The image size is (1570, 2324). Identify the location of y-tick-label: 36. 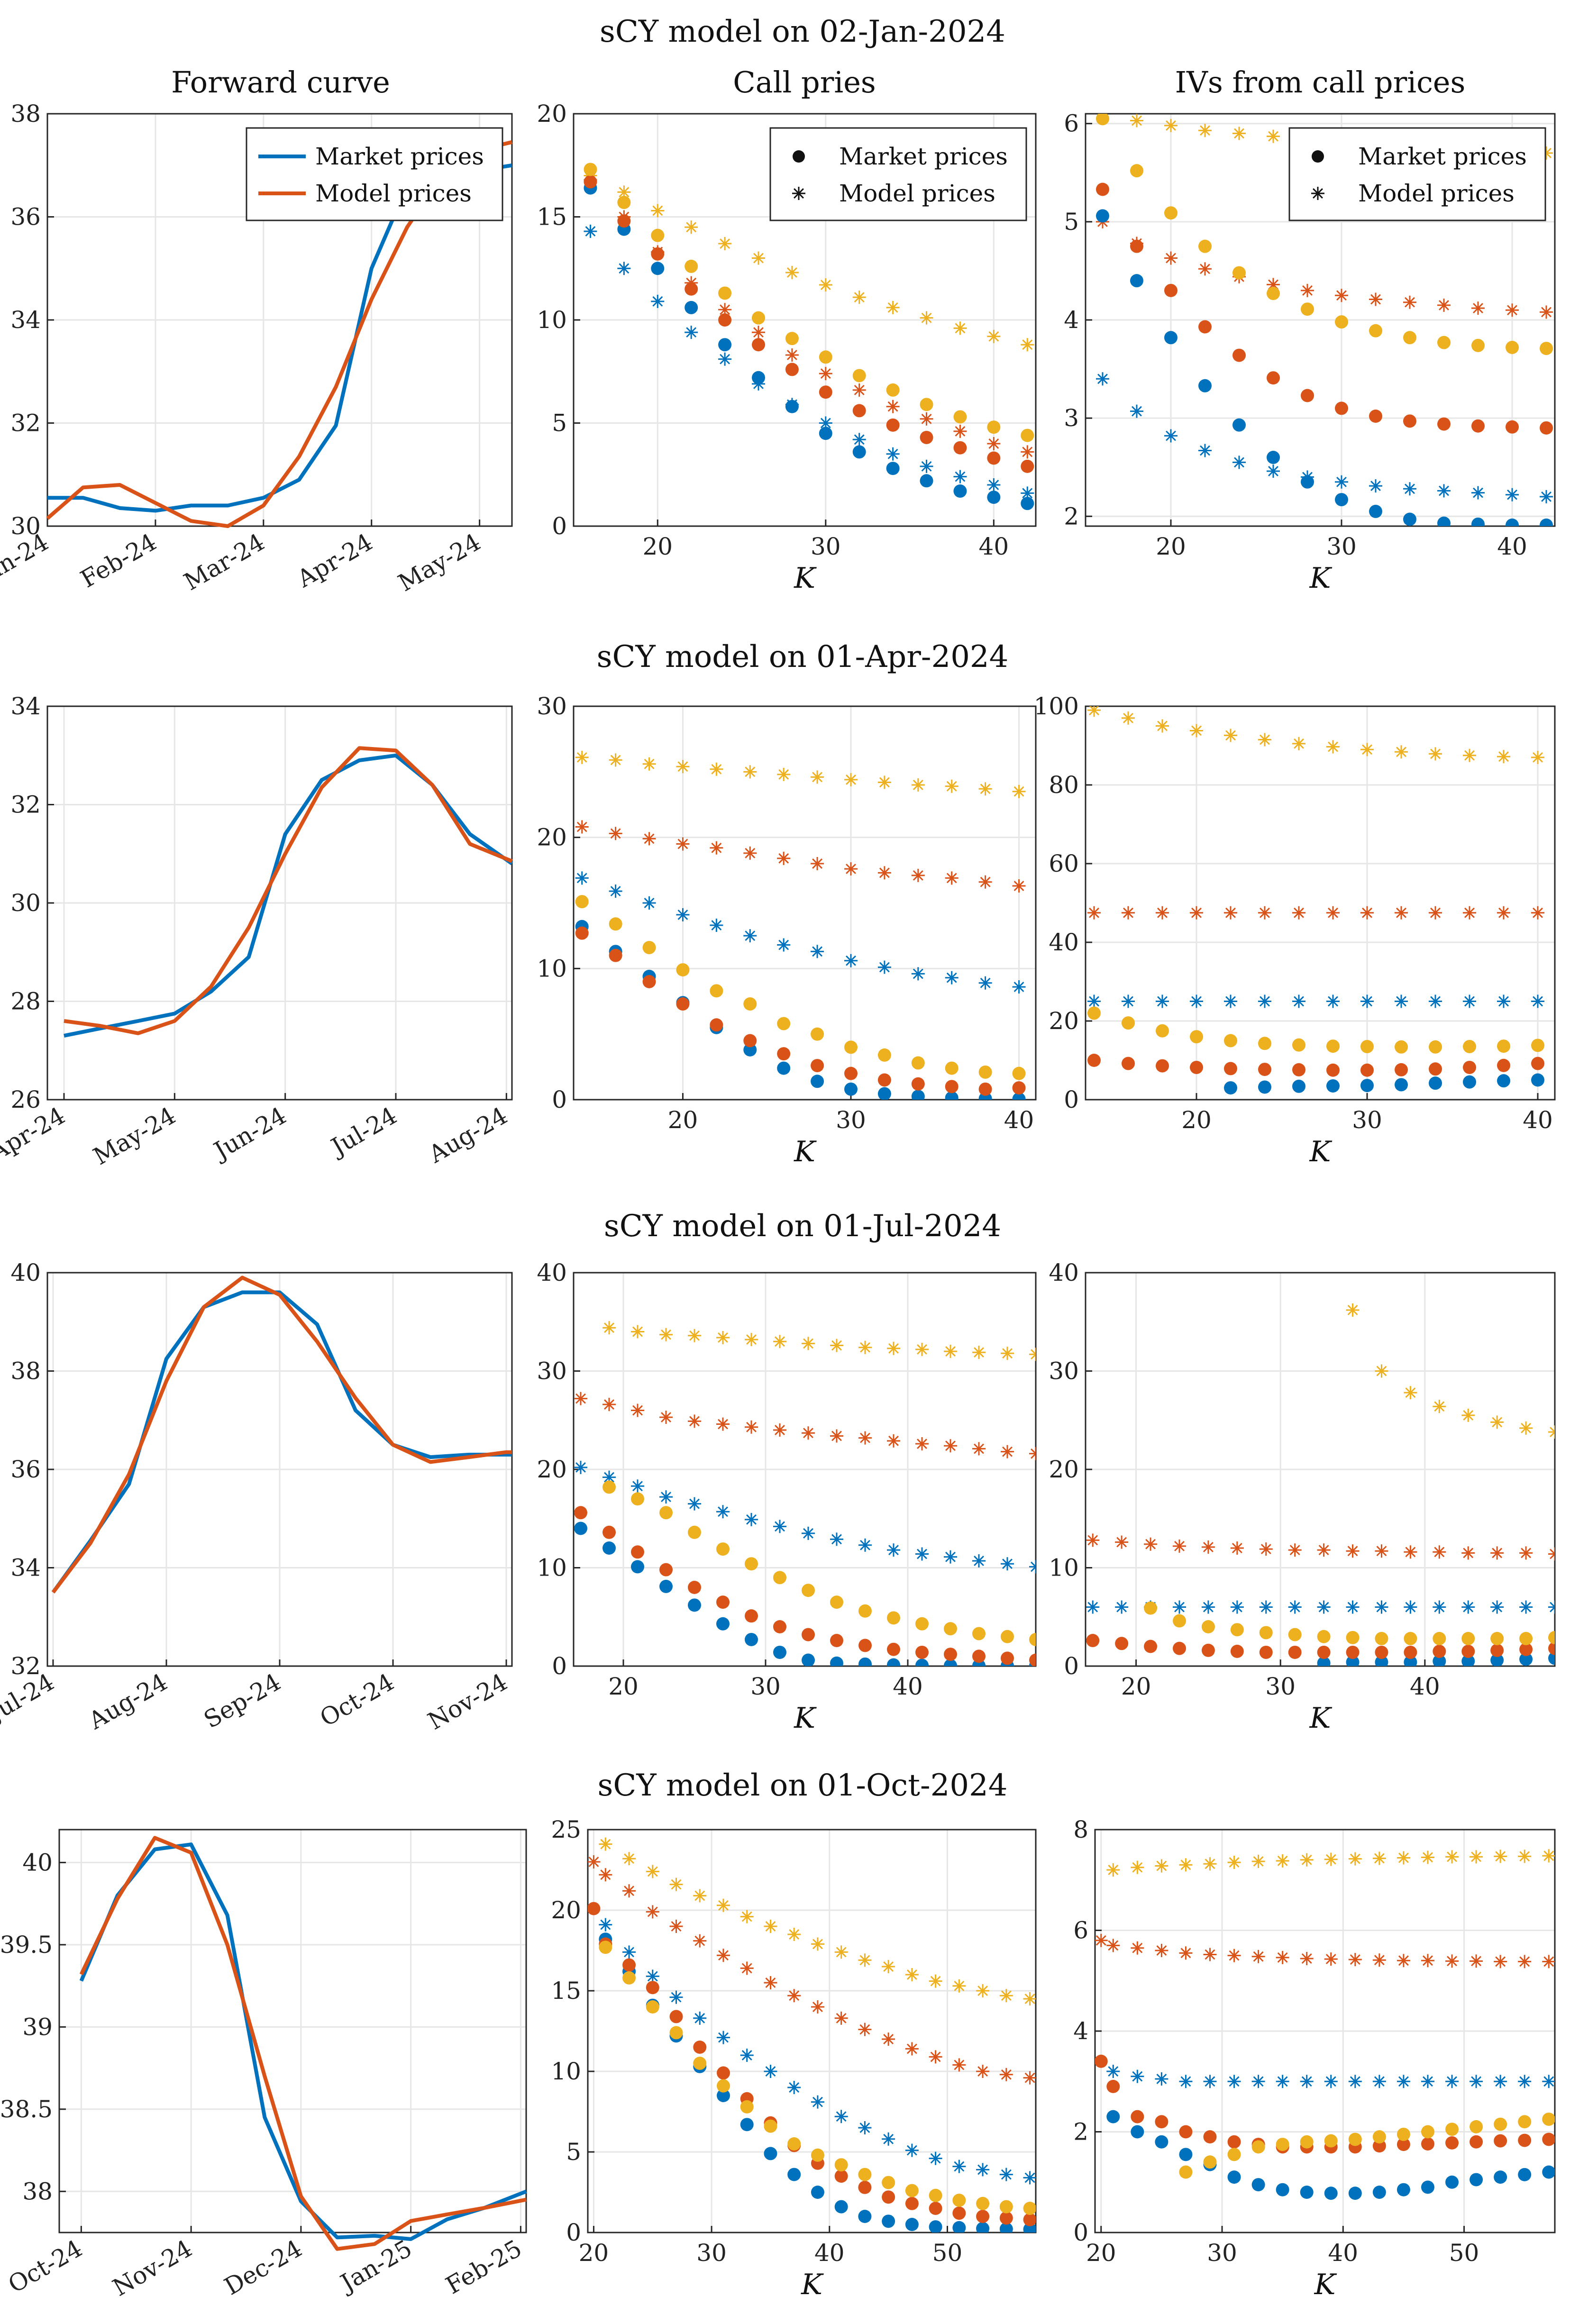
(25, 1469).